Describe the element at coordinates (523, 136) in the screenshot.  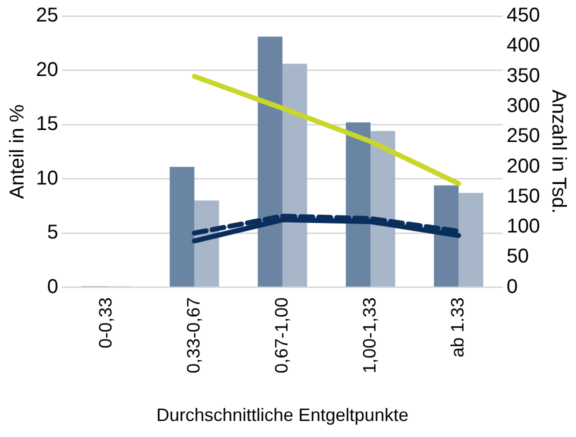
I see `y2-tick-label: 250` at that location.